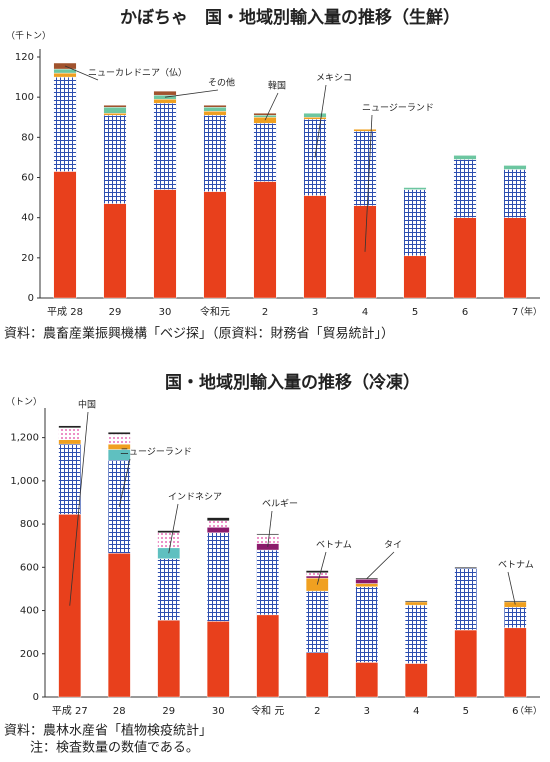  What do you see at coordinates (280, 504) in the screenshot?
I see `series-label: ベルギー` at bounding box center [280, 504].